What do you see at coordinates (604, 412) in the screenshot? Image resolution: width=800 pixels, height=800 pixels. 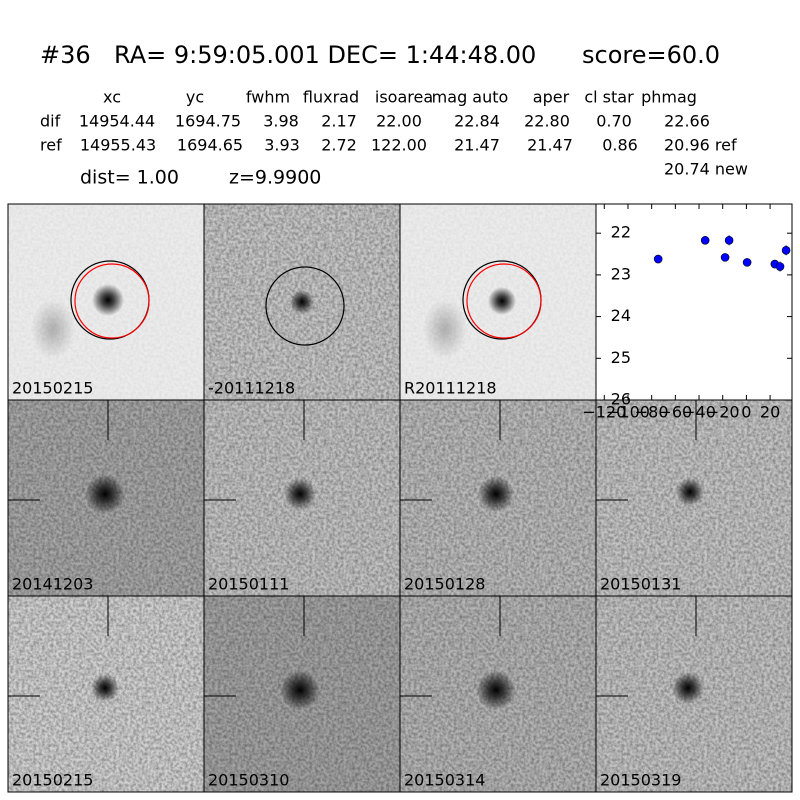 I see `x-tick-label: −120` at bounding box center [604, 412].